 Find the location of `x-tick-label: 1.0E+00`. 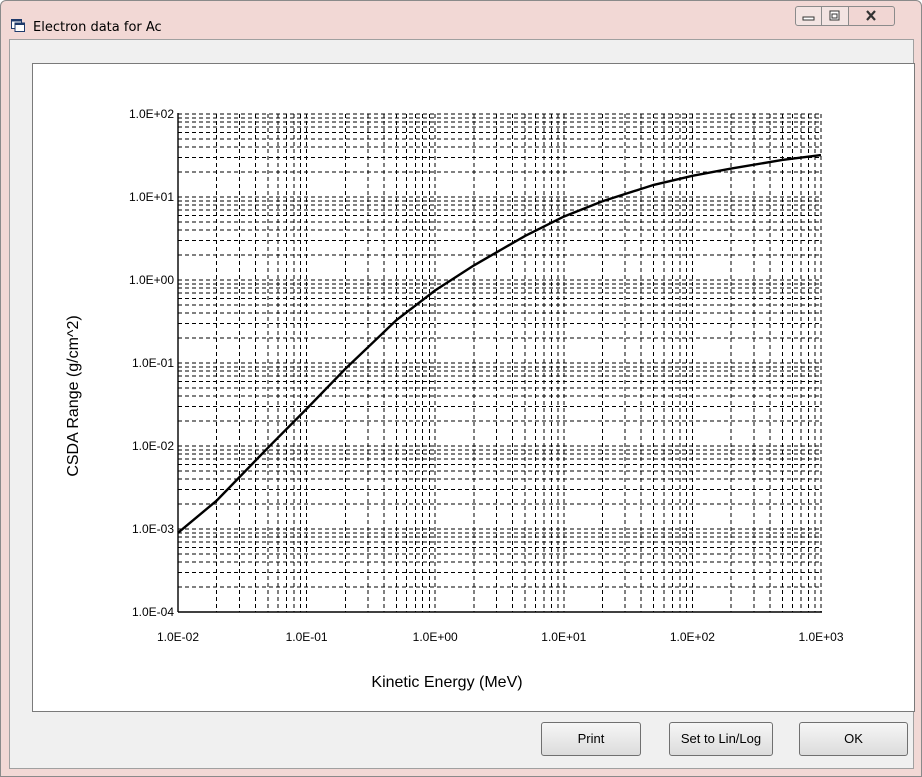

x-tick-label: 1.0E+00 is located at coordinates (435, 637).